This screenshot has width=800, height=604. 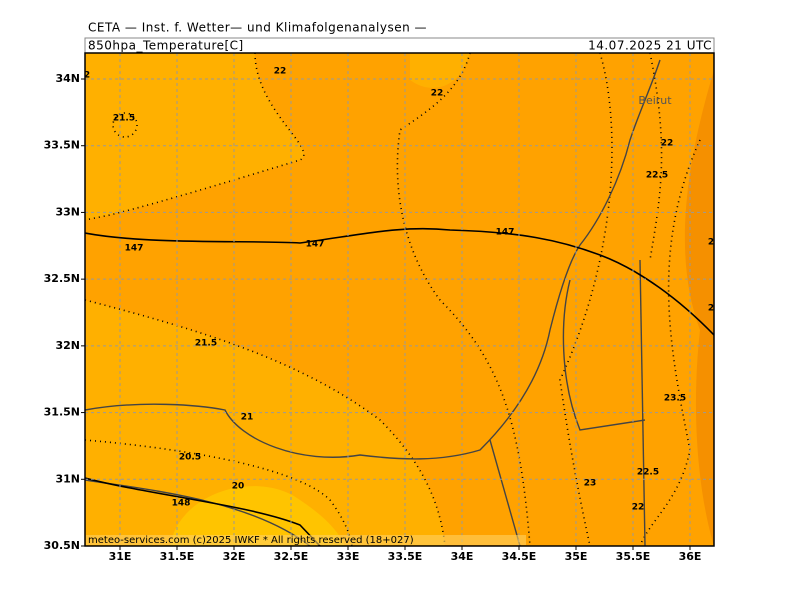 What do you see at coordinates (120, 556) in the screenshot?
I see `lon-tick-label: 31E` at bounding box center [120, 556].